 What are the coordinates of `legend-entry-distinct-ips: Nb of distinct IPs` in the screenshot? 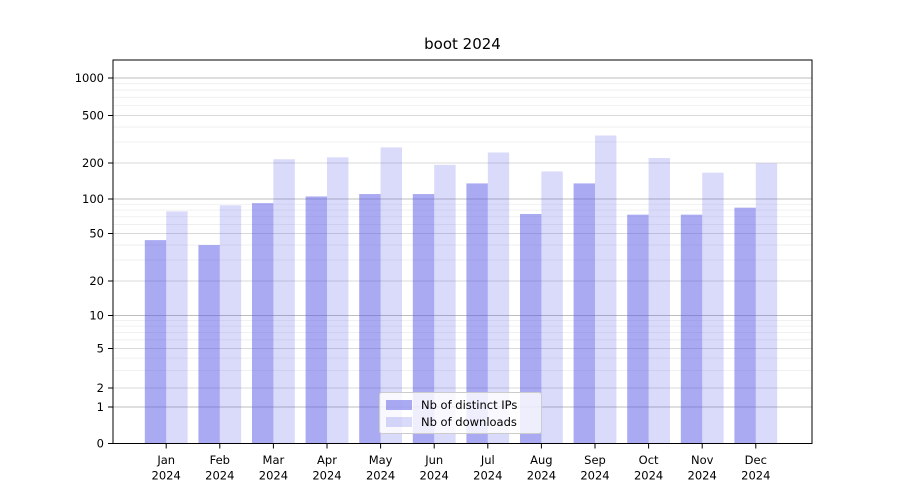 It's located at (460, 405).